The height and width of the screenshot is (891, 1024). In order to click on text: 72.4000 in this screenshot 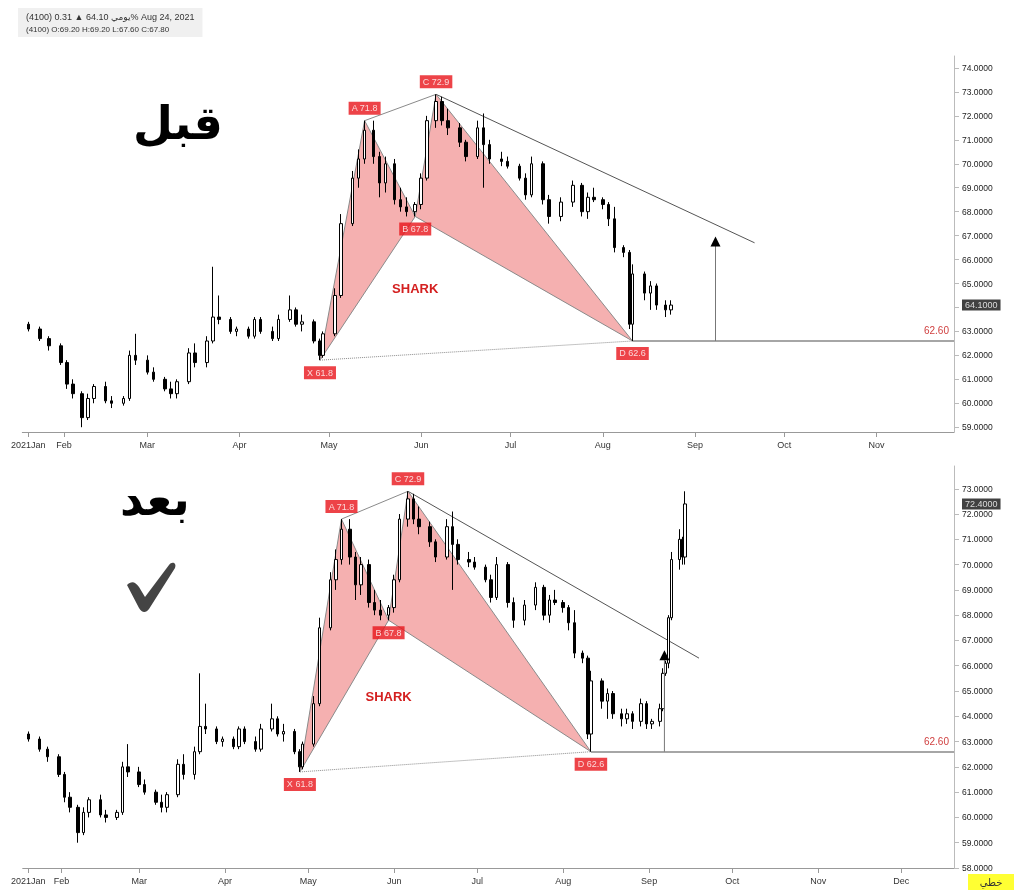, I will do `click(981, 503)`.